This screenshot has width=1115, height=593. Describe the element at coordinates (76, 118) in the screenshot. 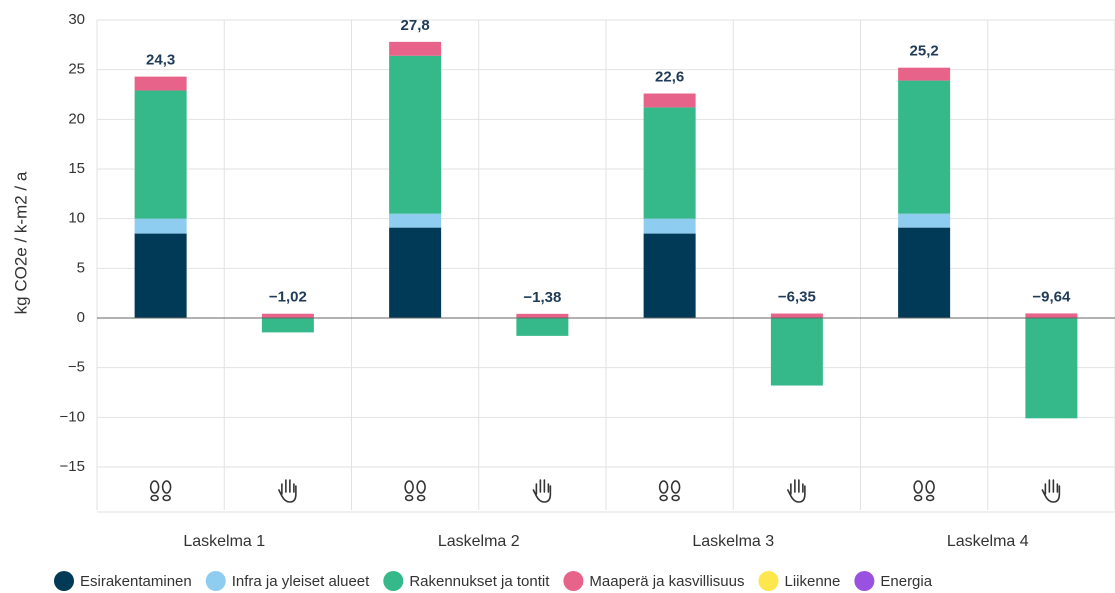

I see `y-tick-label: 20` at that location.